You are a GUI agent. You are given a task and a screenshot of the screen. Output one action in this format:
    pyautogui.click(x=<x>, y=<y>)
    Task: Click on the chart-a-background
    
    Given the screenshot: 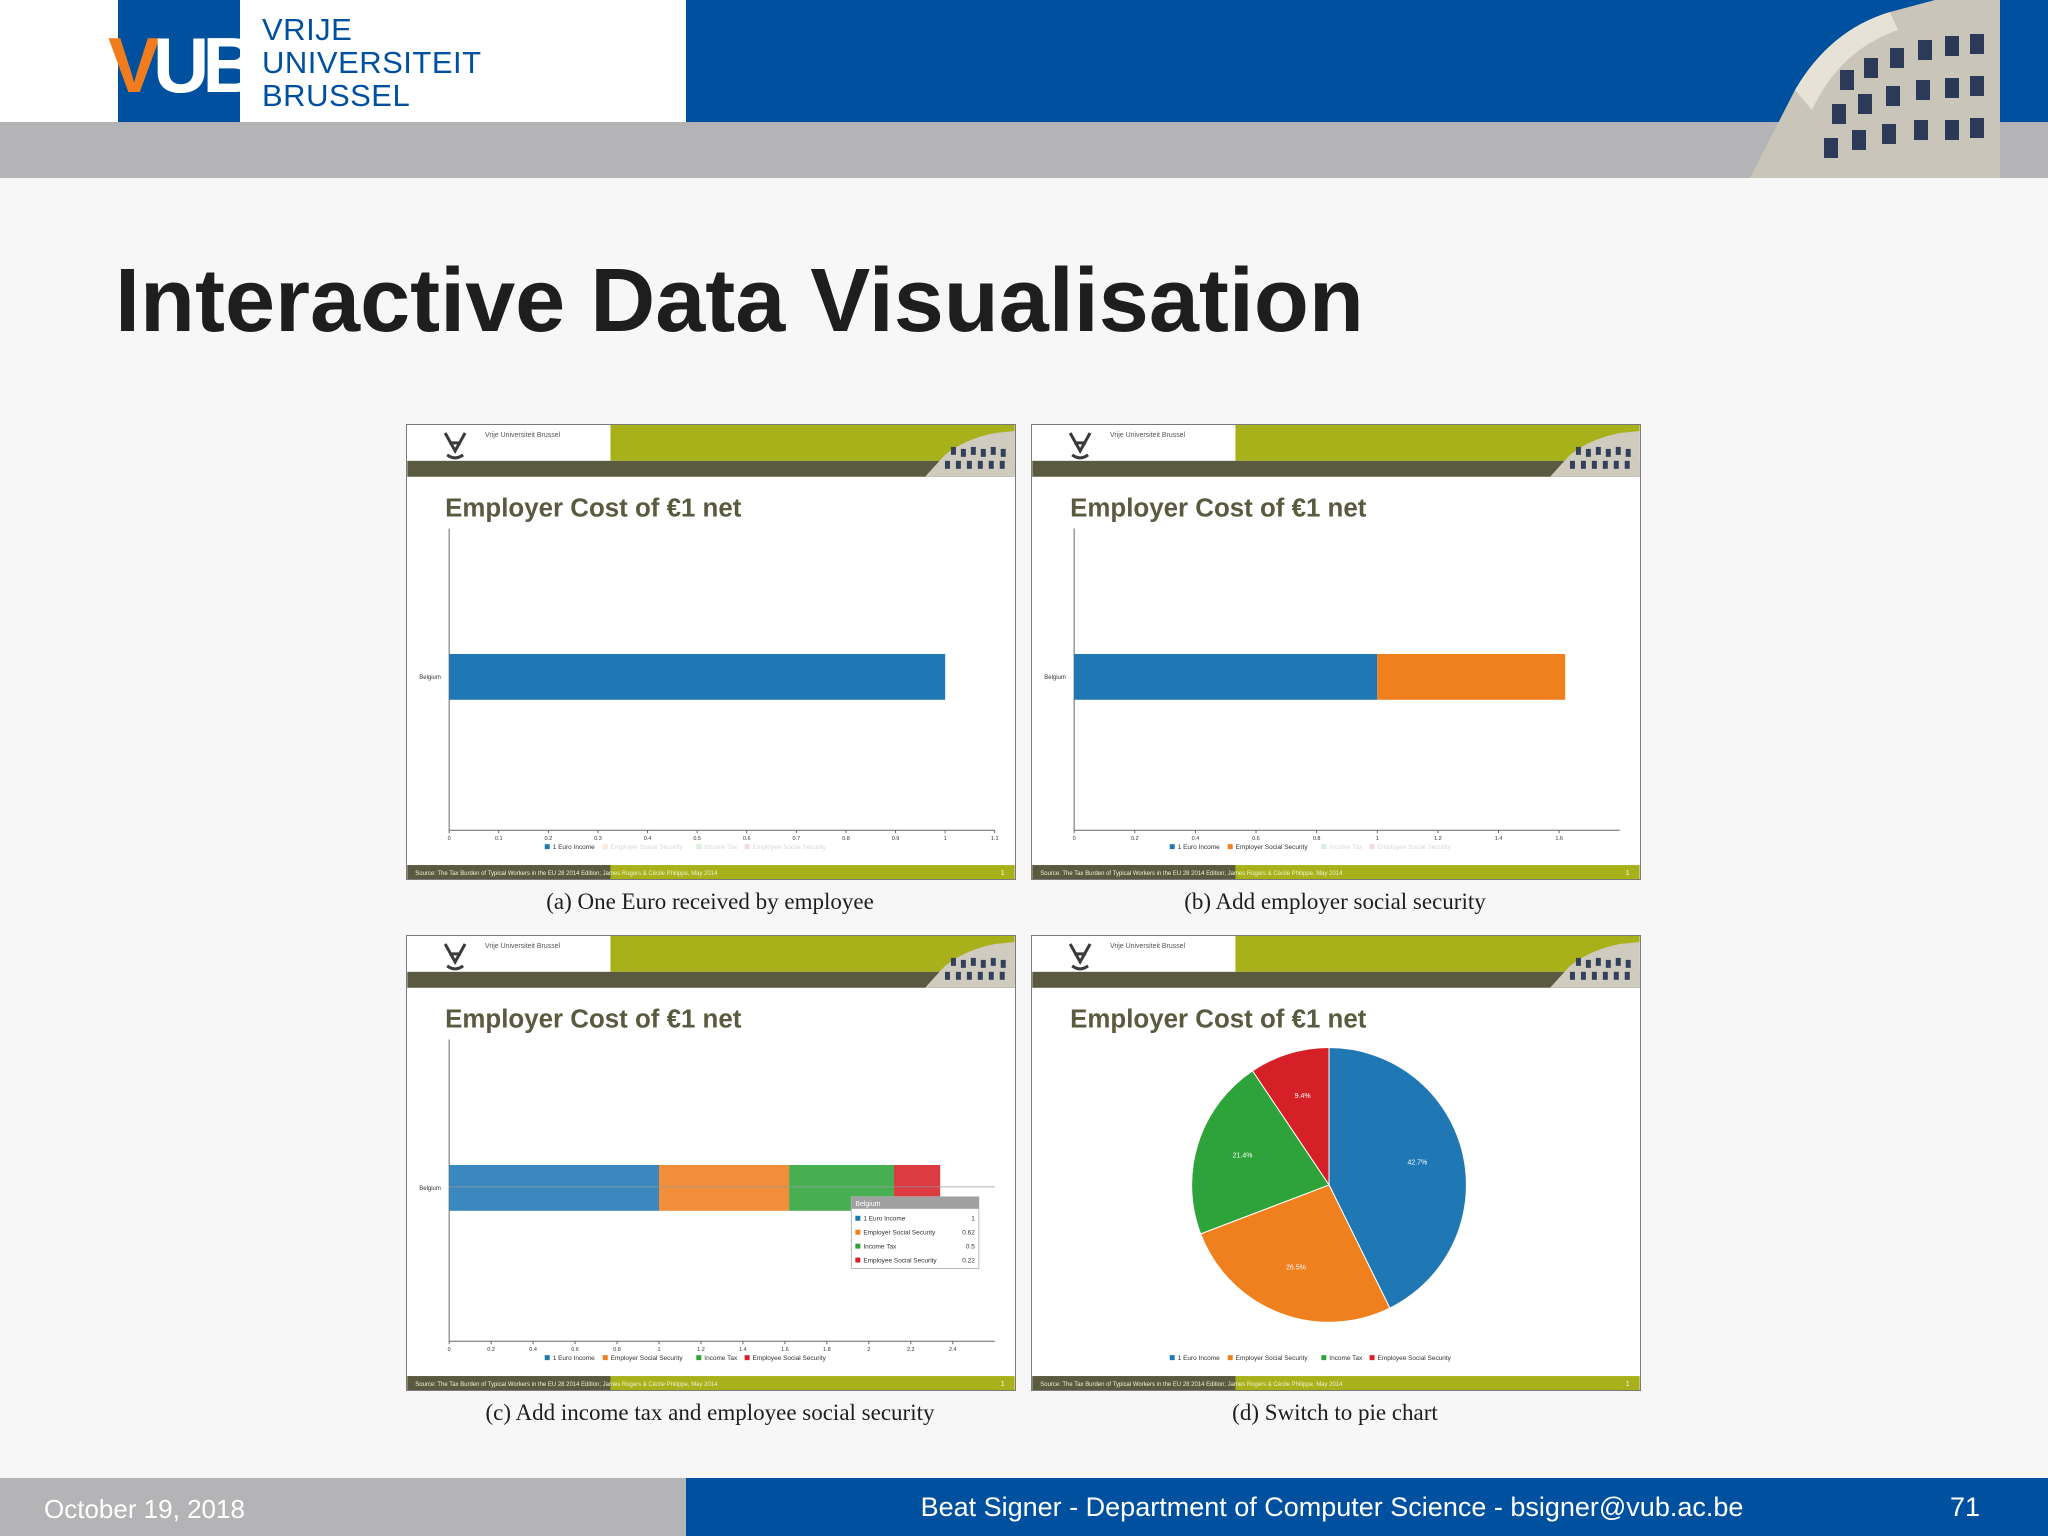 What is the action you would take?
    pyautogui.click(x=711, y=652)
    